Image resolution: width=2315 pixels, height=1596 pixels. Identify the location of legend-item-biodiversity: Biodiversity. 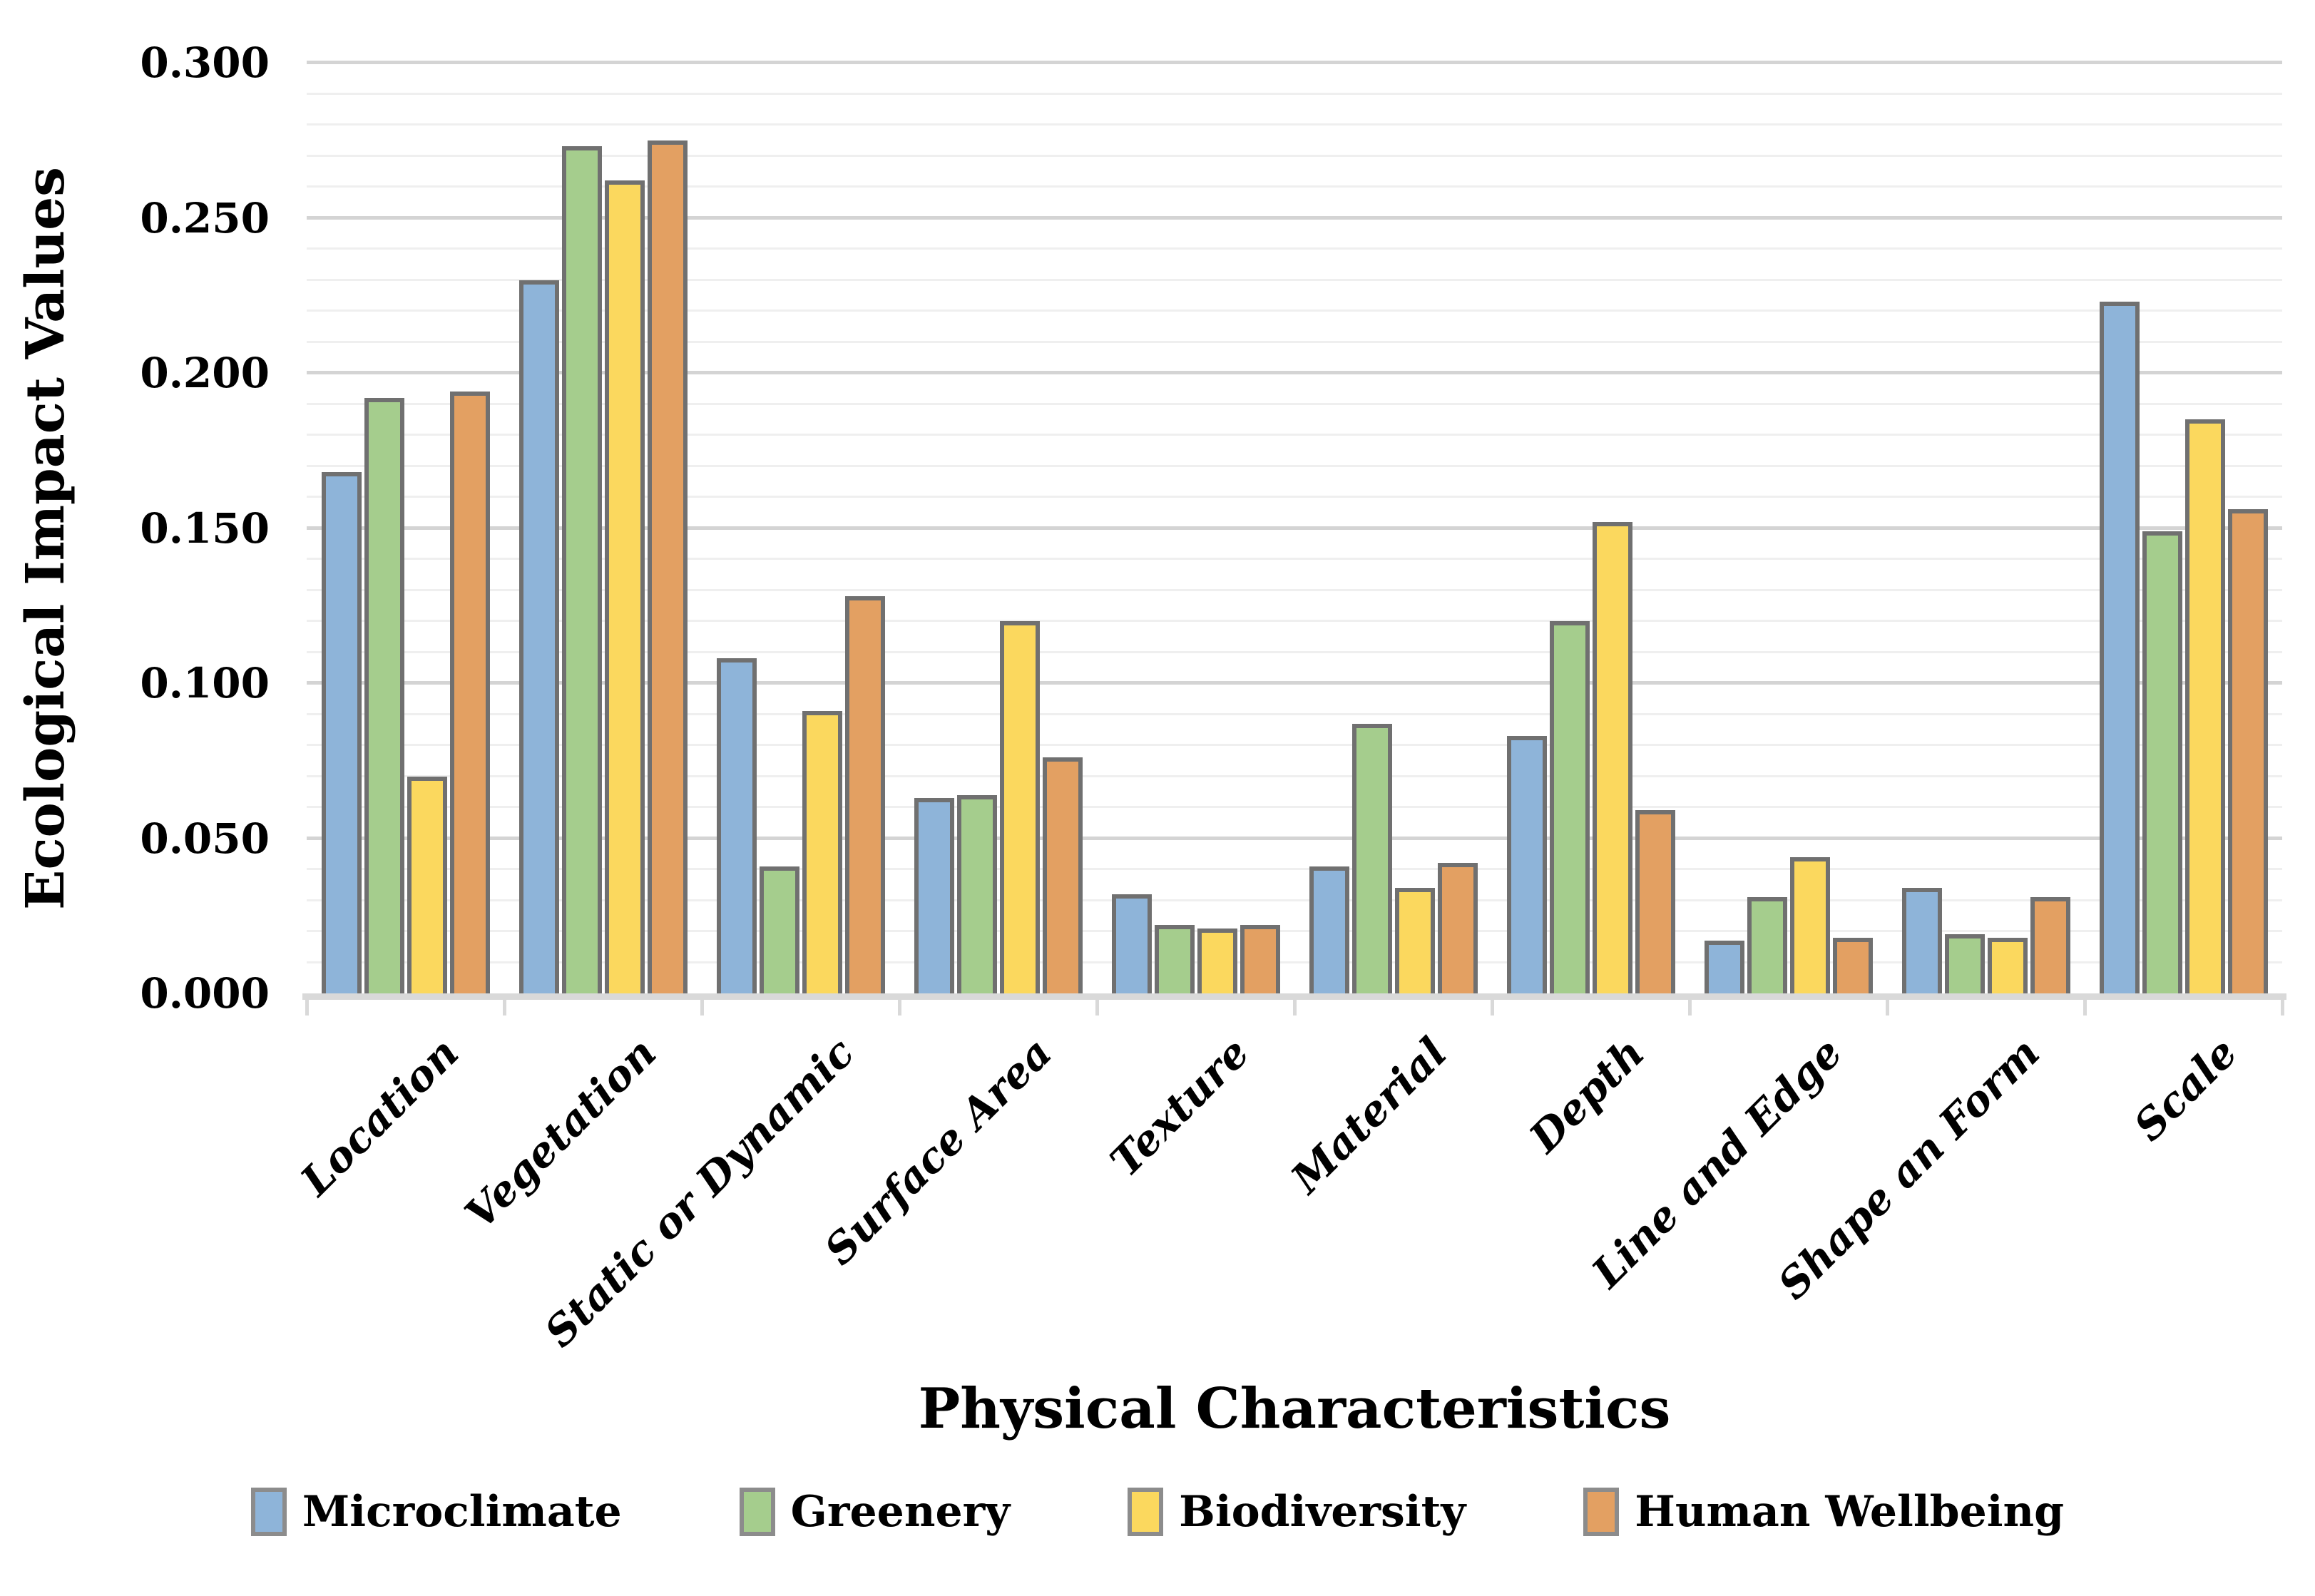
(1297, 1512).